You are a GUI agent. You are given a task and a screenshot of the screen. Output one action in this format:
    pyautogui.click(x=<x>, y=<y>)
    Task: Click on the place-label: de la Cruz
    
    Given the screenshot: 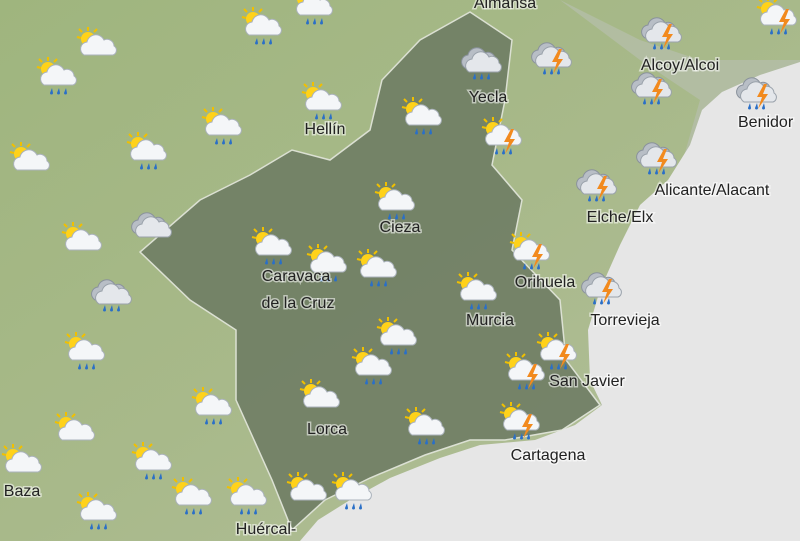 What is the action you would take?
    pyautogui.click(x=298, y=303)
    